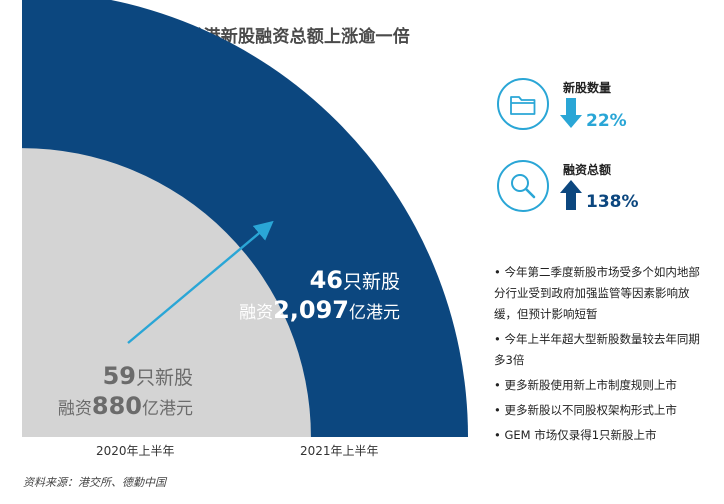  I want to click on folder-icon, so click(523, 104).